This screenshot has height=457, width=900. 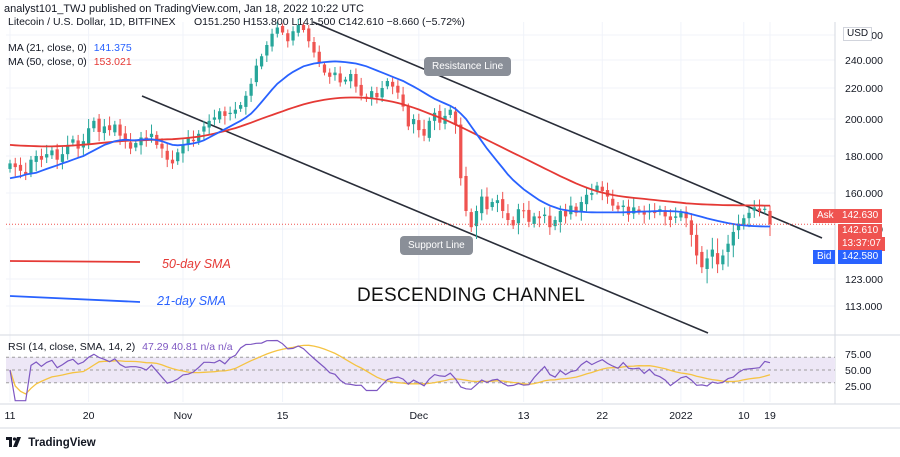 What do you see at coordinates (860, 257) in the screenshot?
I see `bid-value-tag: 142.580` at bounding box center [860, 257].